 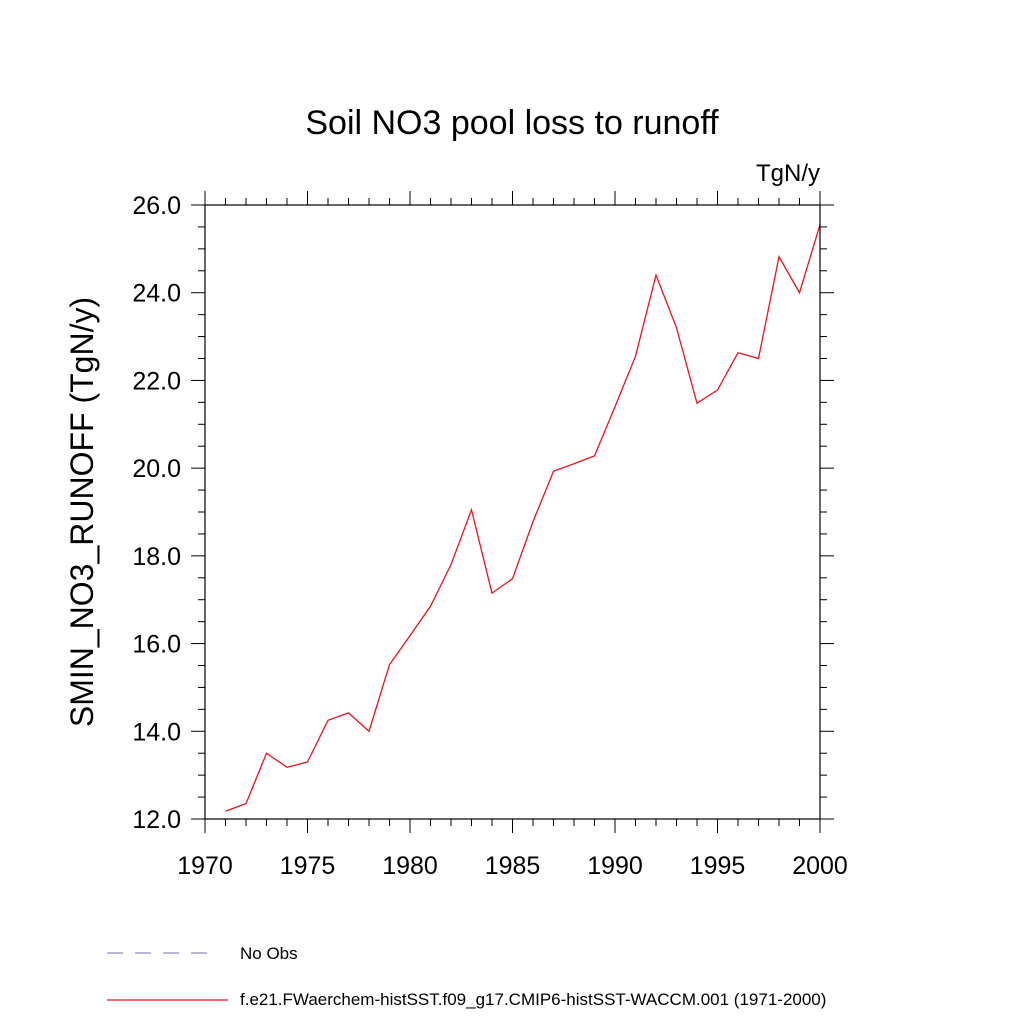 I want to click on y-tick-label: 20.0, so click(x=156, y=469).